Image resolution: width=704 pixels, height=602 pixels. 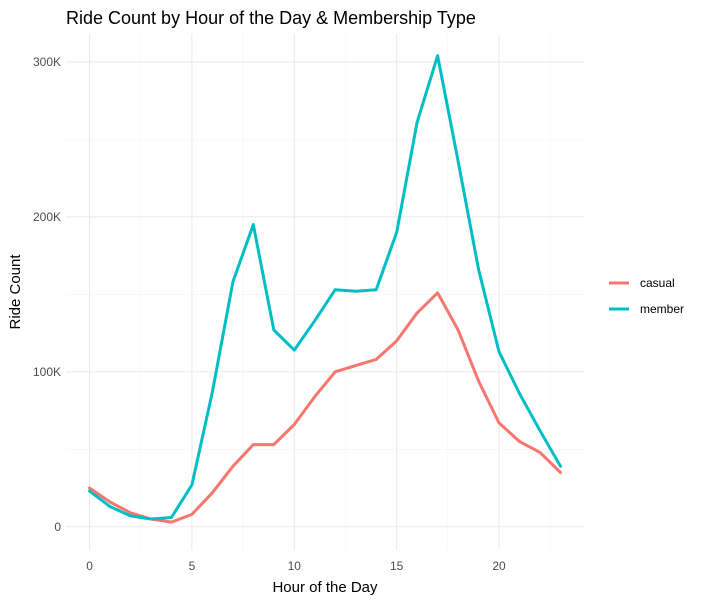 What do you see at coordinates (325, 587) in the screenshot?
I see `x-axis-title: Hour of the Day` at bounding box center [325, 587].